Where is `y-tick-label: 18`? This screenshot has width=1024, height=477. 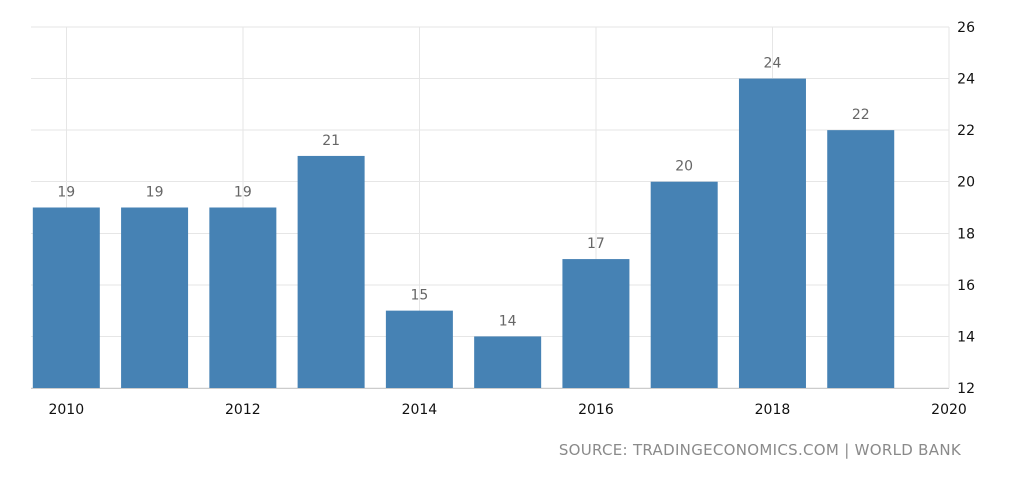
y-tick-label: 18 is located at coordinates (966, 234).